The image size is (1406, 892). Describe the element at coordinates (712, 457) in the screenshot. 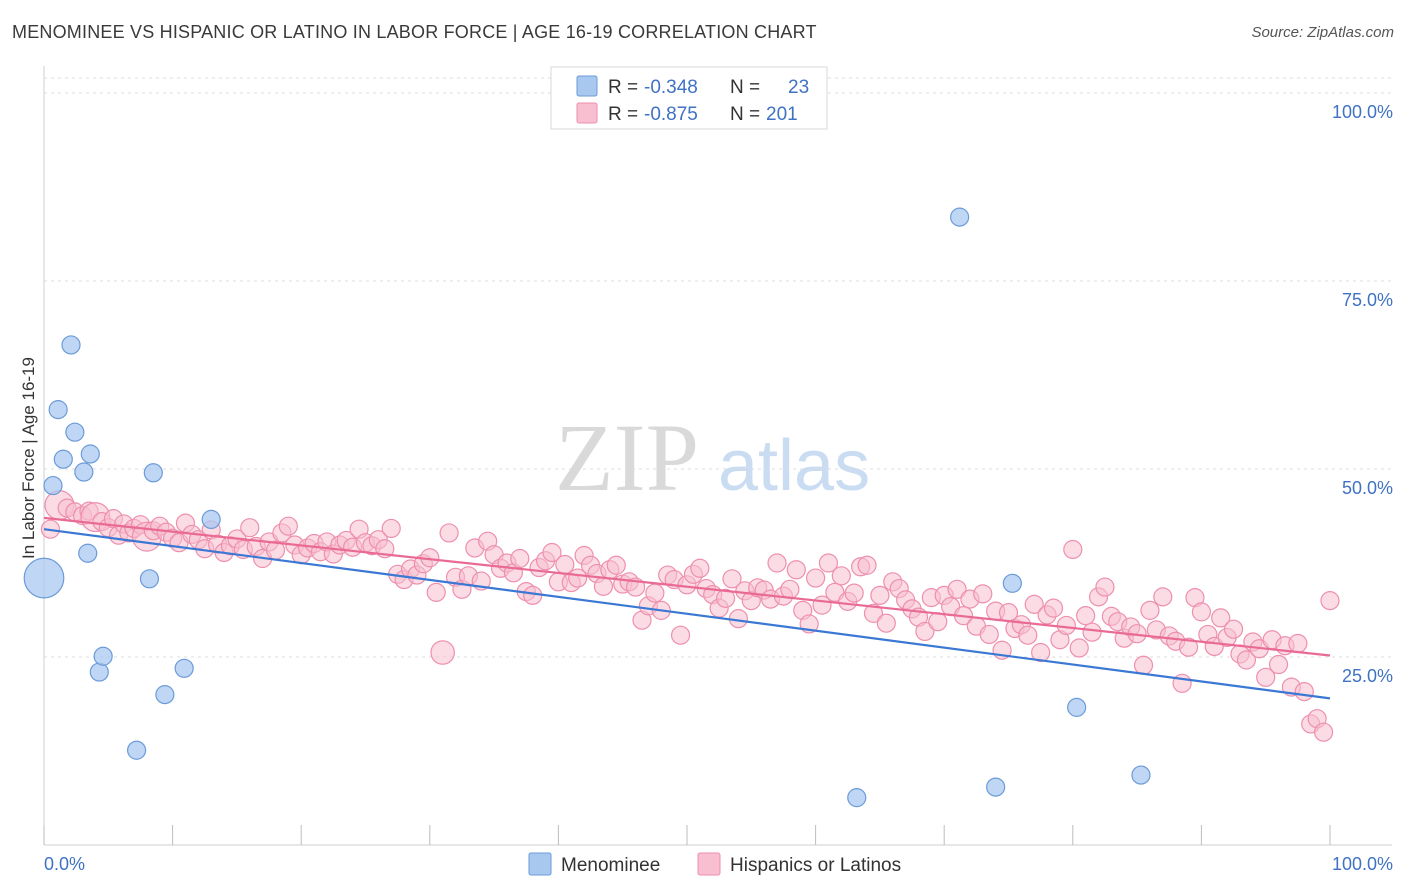

I see `watermark: ZIP atlas` at that location.